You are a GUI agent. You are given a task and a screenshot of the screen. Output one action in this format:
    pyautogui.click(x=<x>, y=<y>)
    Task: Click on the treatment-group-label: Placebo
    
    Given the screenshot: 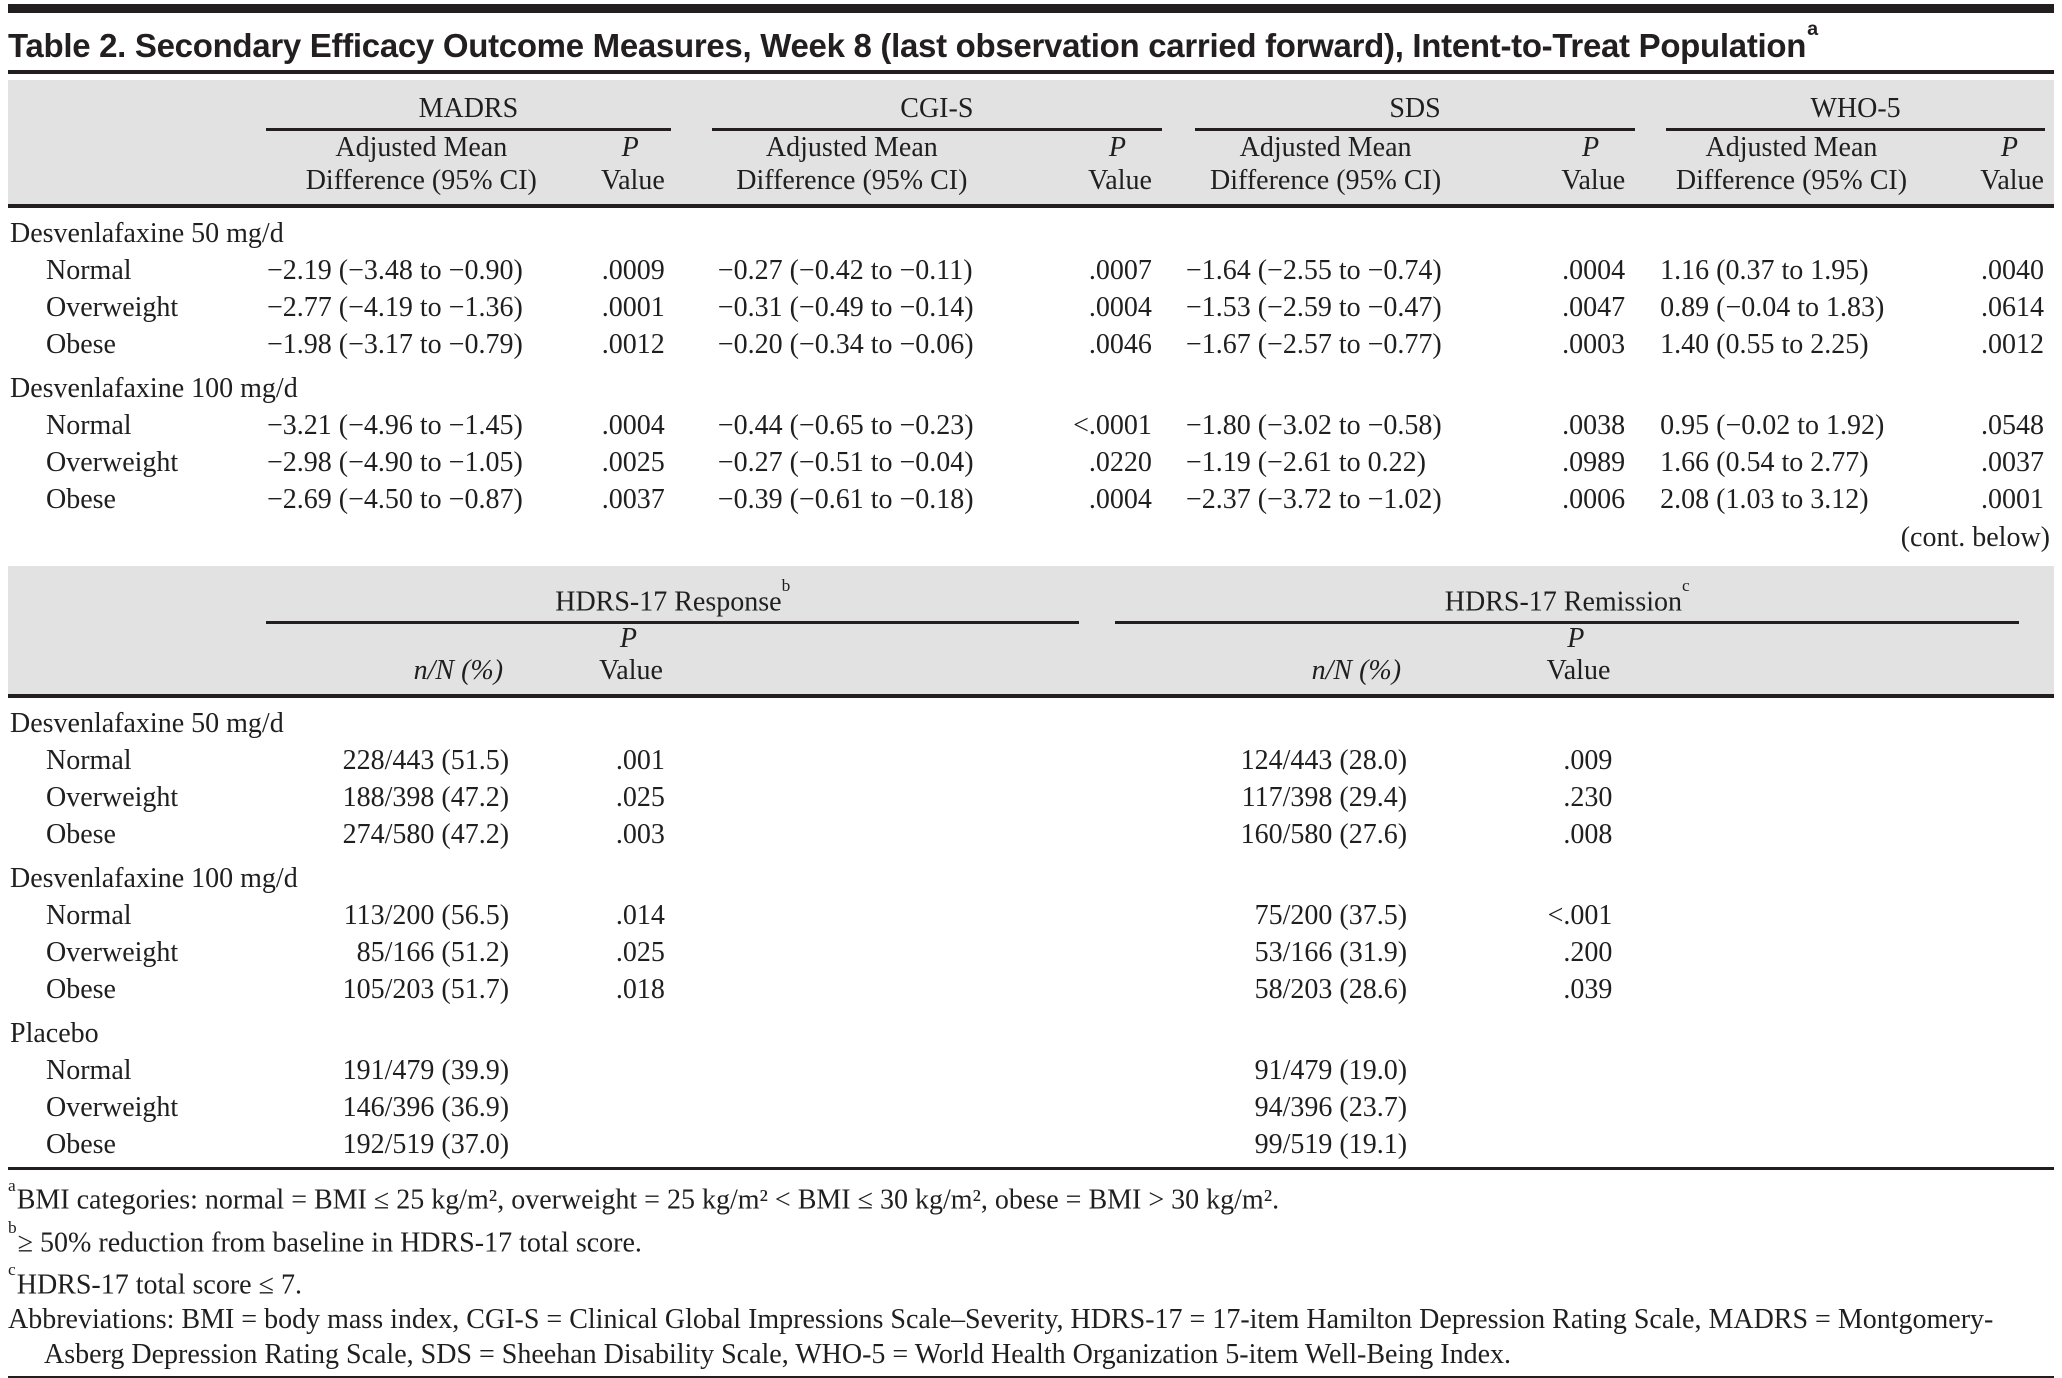 What is the action you would take?
    pyautogui.click(x=54, y=1034)
    